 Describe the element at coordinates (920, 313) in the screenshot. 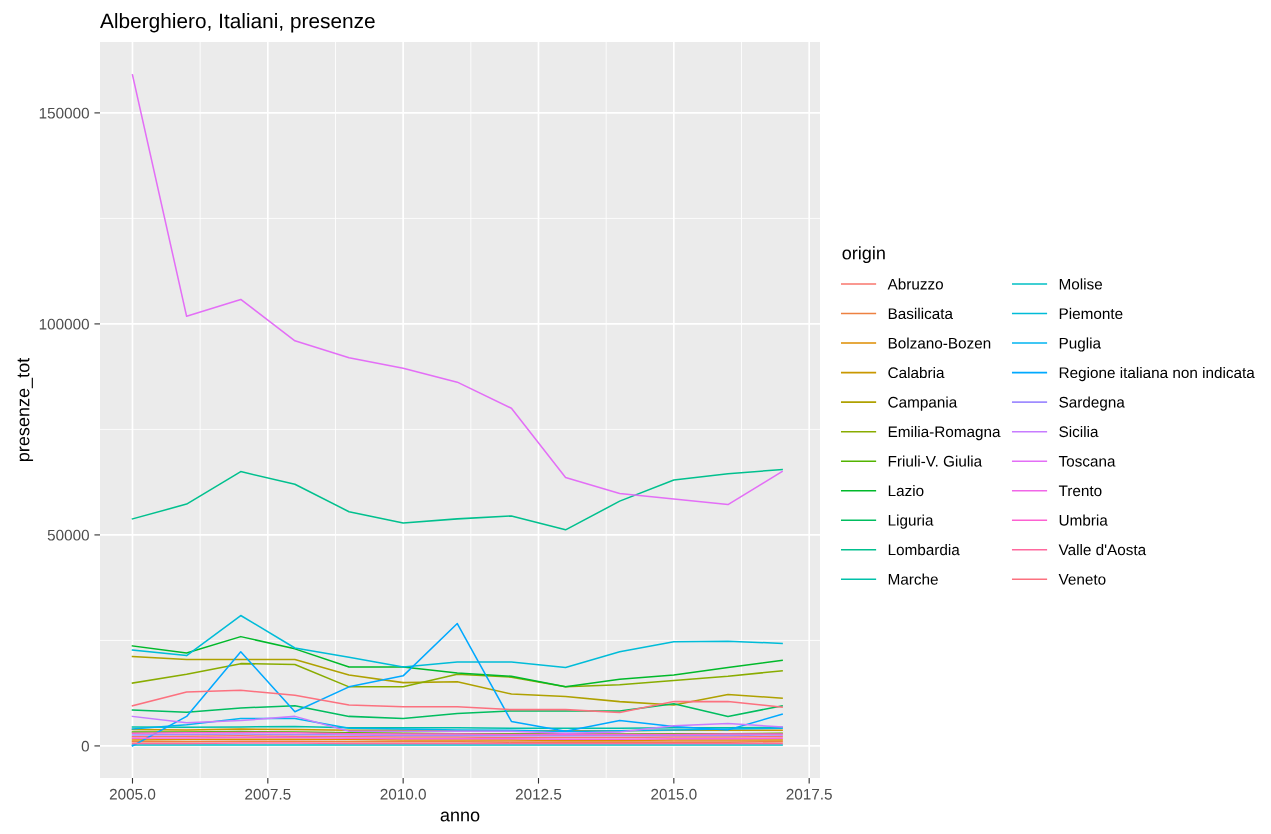

I see `legend-label: Basilicata` at that location.